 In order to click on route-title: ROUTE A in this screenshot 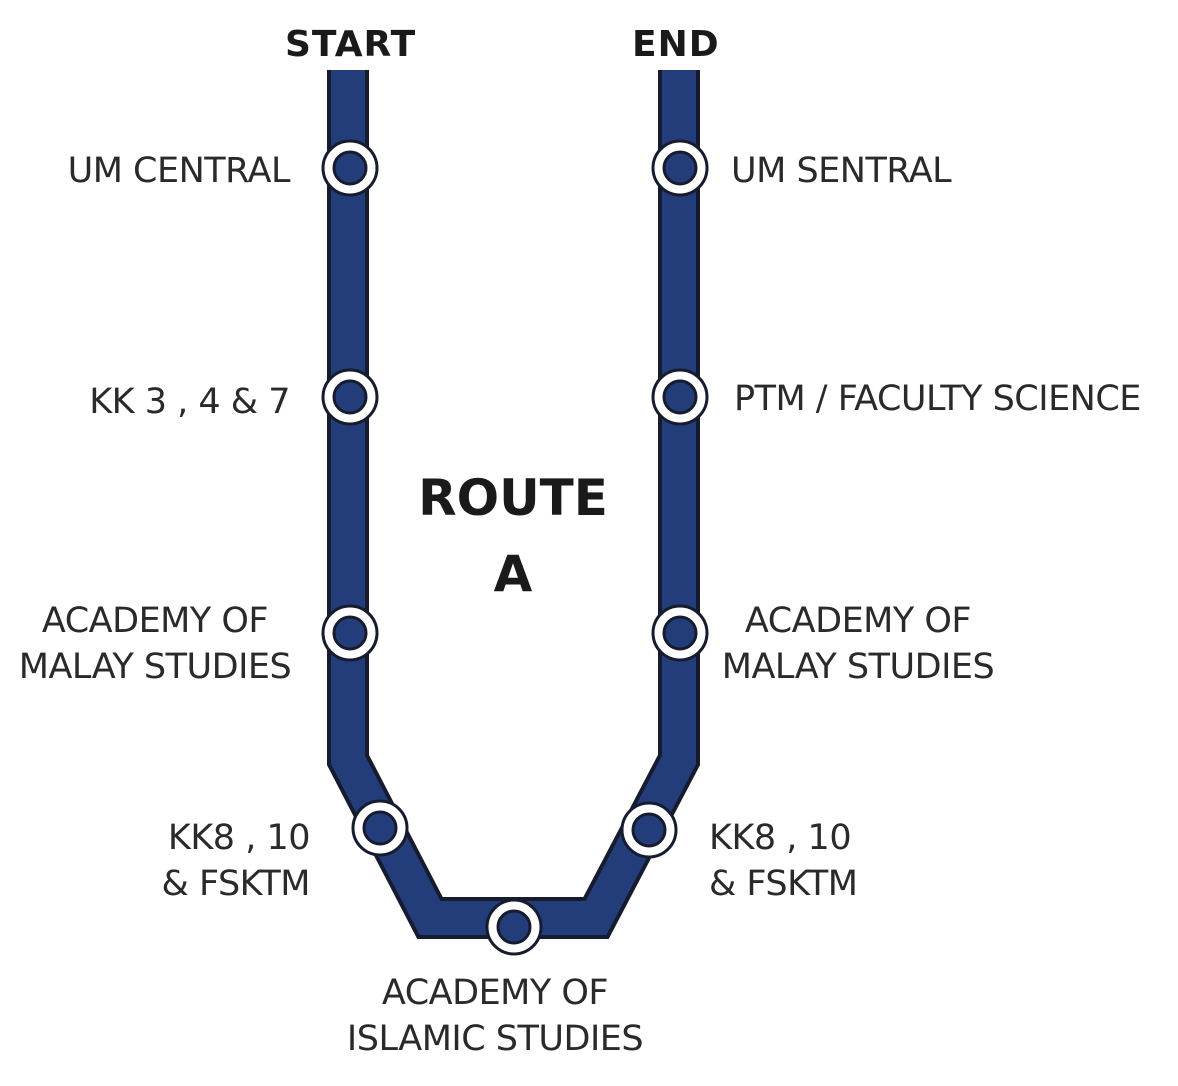, I will do `click(513, 536)`.